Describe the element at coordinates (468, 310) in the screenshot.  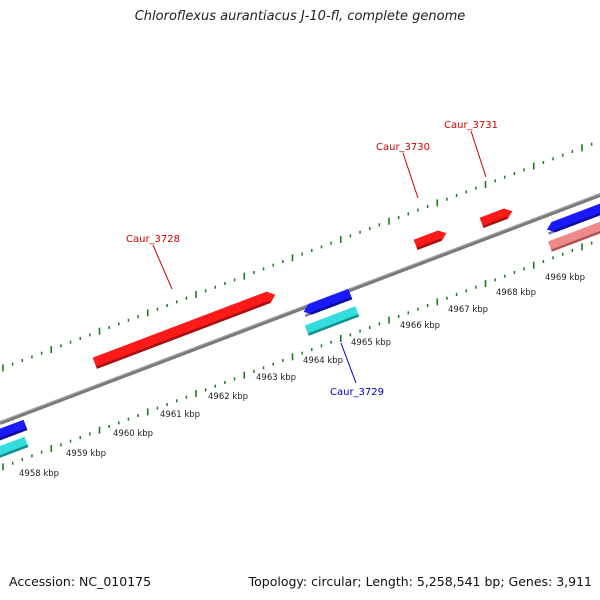
I see `axis-tick-label: 4967 kbp` at that location.